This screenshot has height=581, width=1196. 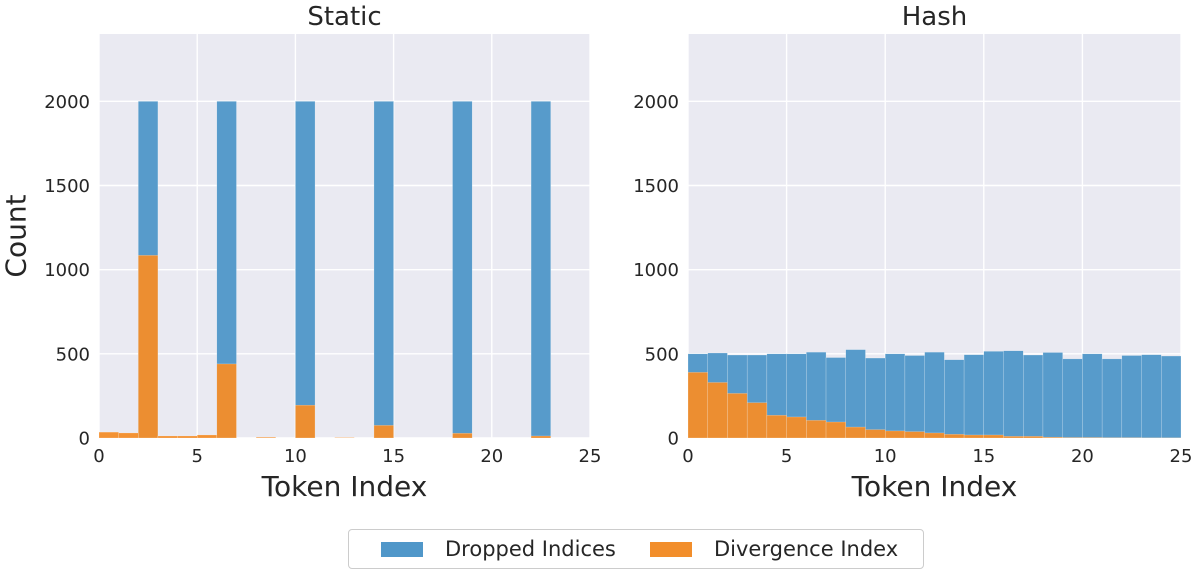 What do you see at coordinates (636, 549) in the screenshot?
I see `legend: Dropped Indices Divergence Index` at bounding box center [636, 549].